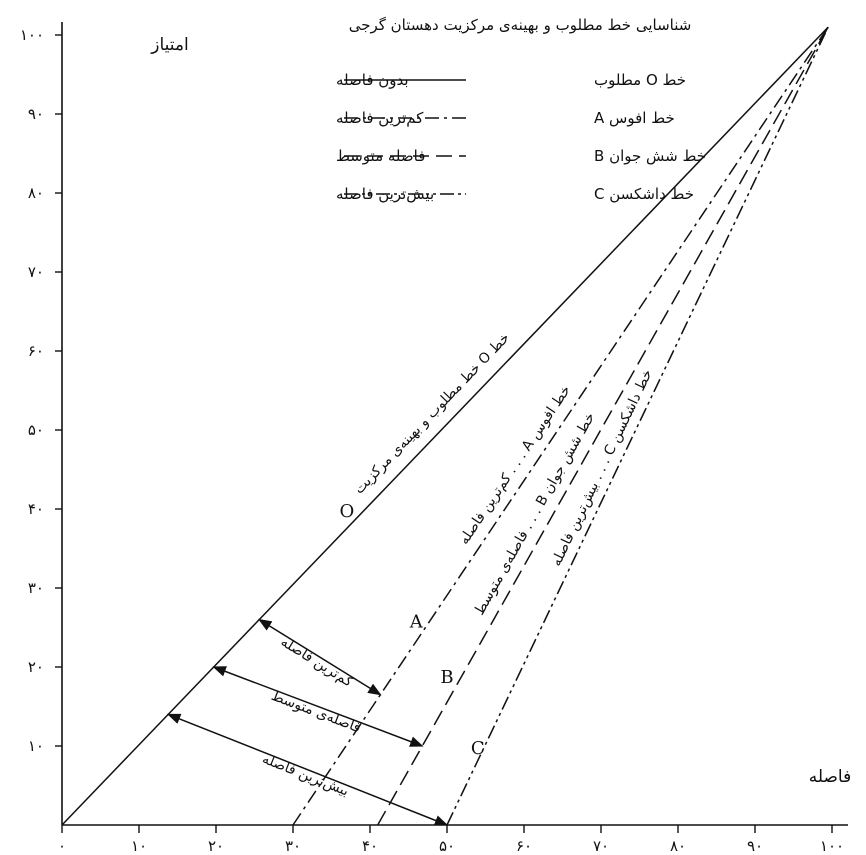 Image resolution: width=866 pixels, height=855 pixels. What do you see at coordinates (36, 509) in the screenshot?
I see `y-tick-label: ۴۰` at bounding box center [36, 509].